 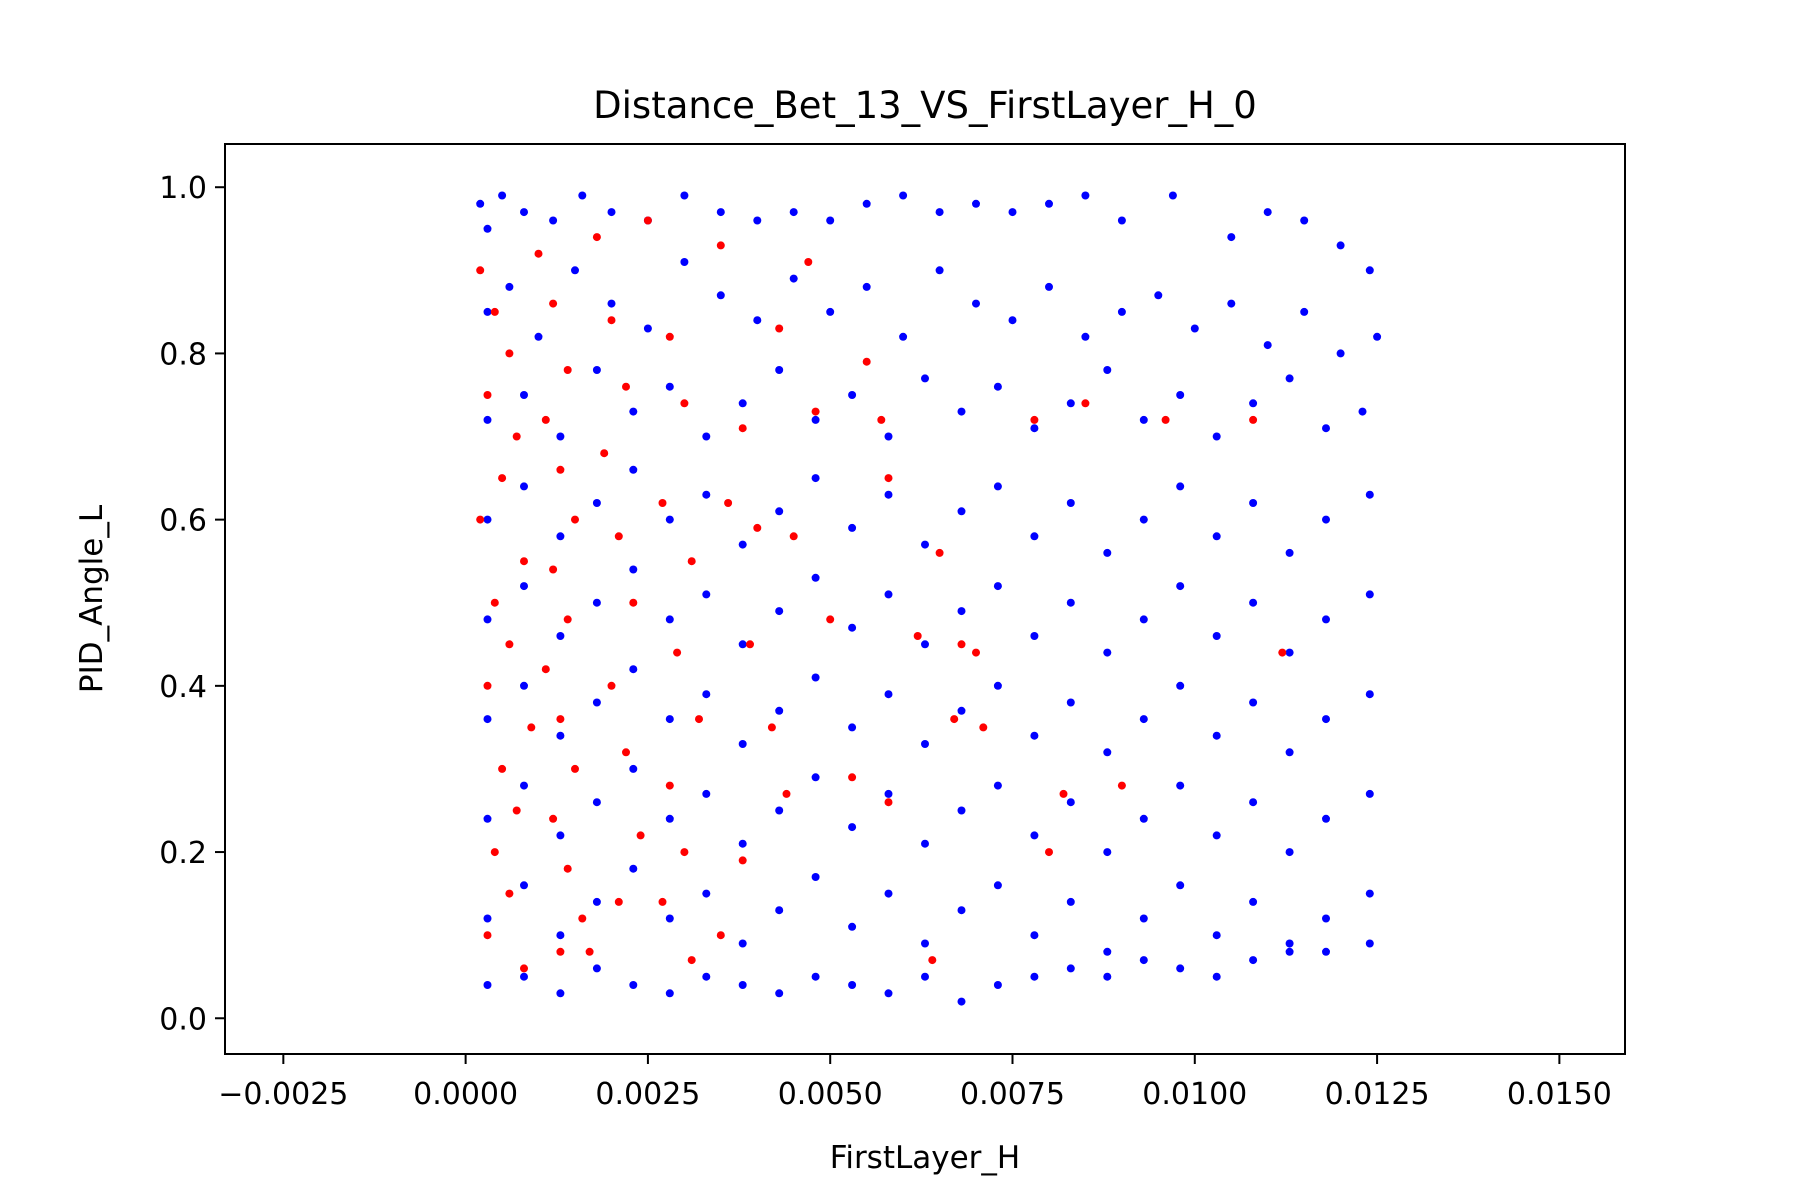 What do you see at coordinates (183, 354) in the screenshot?
I see `y-tick-label: 0.8` at bounding box center [183, 354].